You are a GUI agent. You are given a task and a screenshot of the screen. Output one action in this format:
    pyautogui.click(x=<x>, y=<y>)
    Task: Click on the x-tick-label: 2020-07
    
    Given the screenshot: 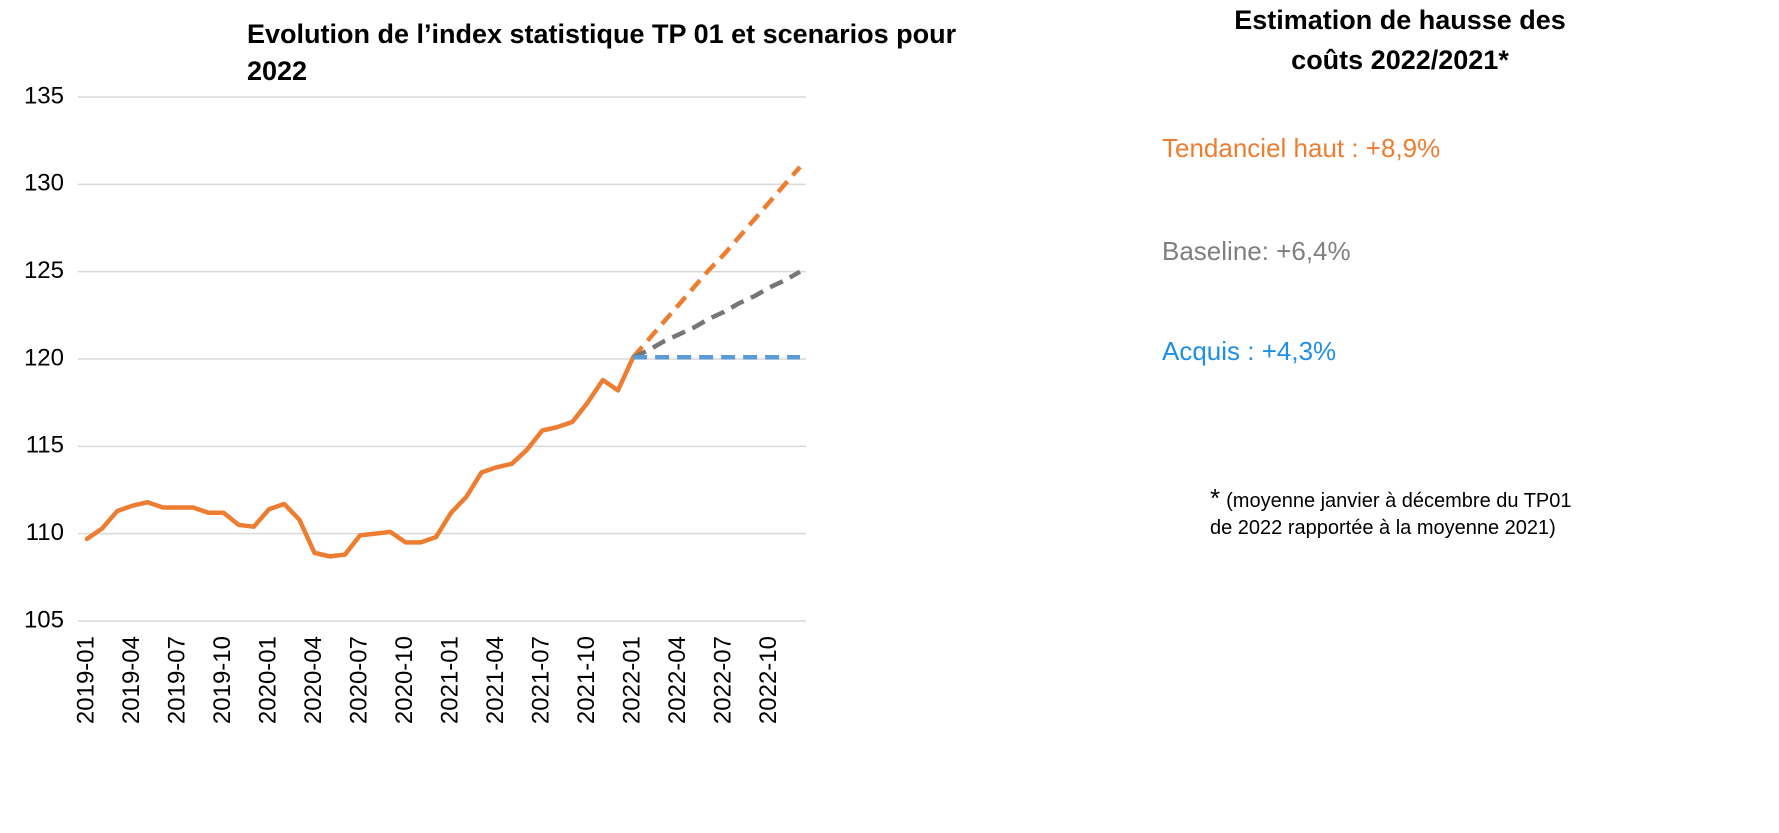 What is the action you would take?
    pyautogui.click(x=358, y=680)
    